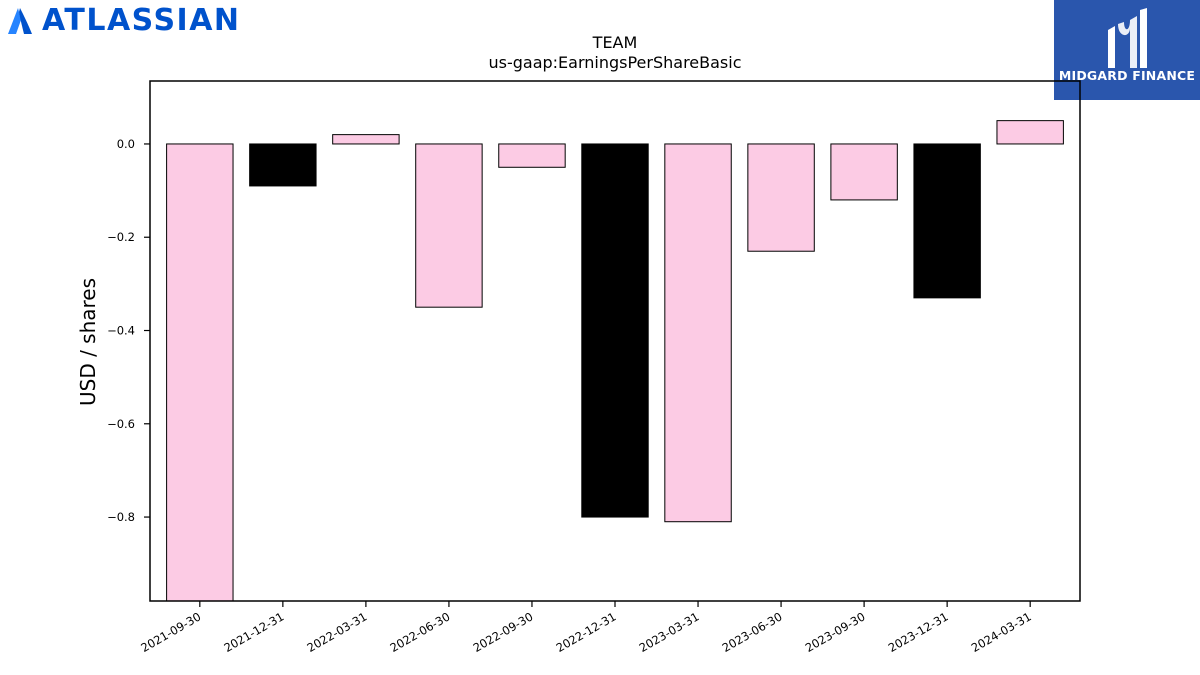  I want to click on atlassian-triangle-icon, so click(20, 21).